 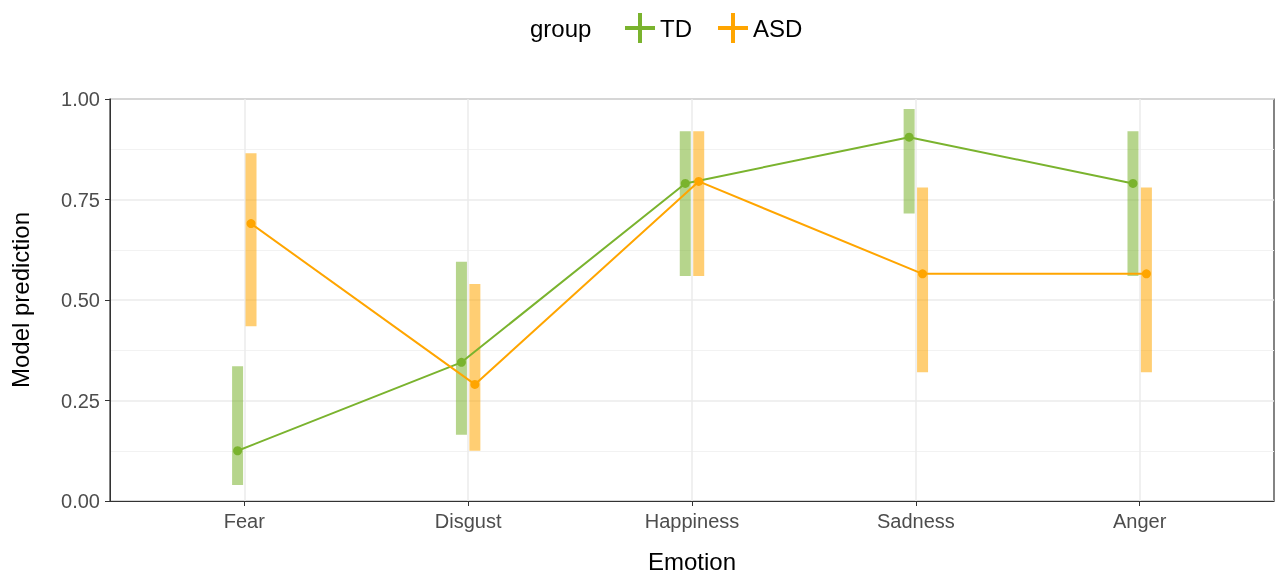 I want to click on legend-label: TD, so click(x=676, y=28).